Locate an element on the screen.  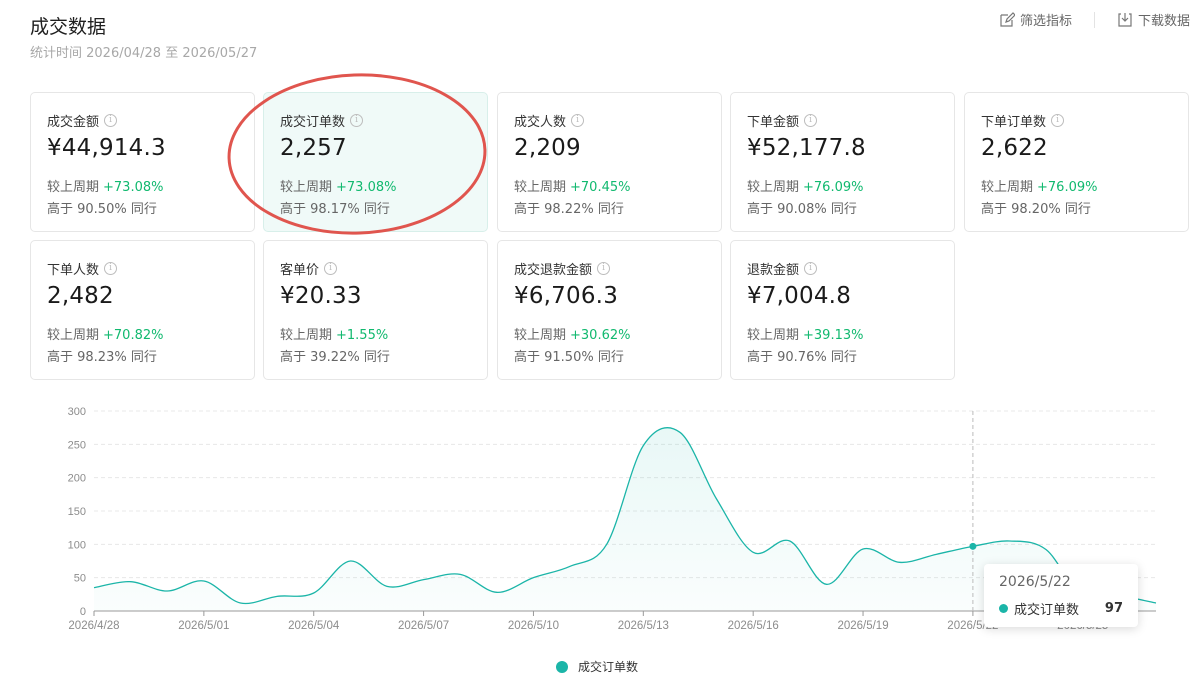
filter-metrics-button: 筛选指标 is located at coordinates (1035, 19).